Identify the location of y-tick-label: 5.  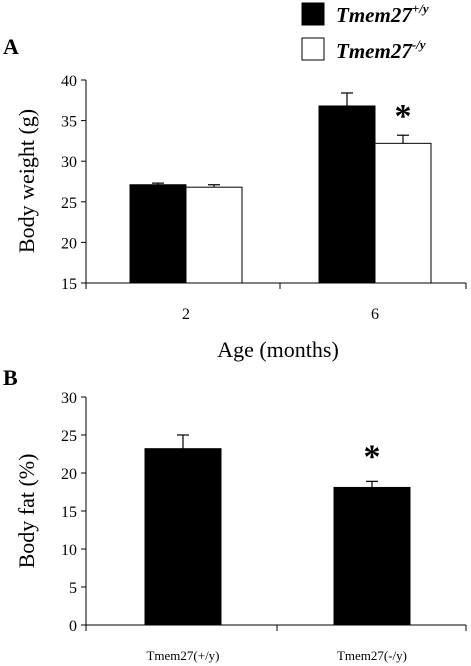
(73, 588).